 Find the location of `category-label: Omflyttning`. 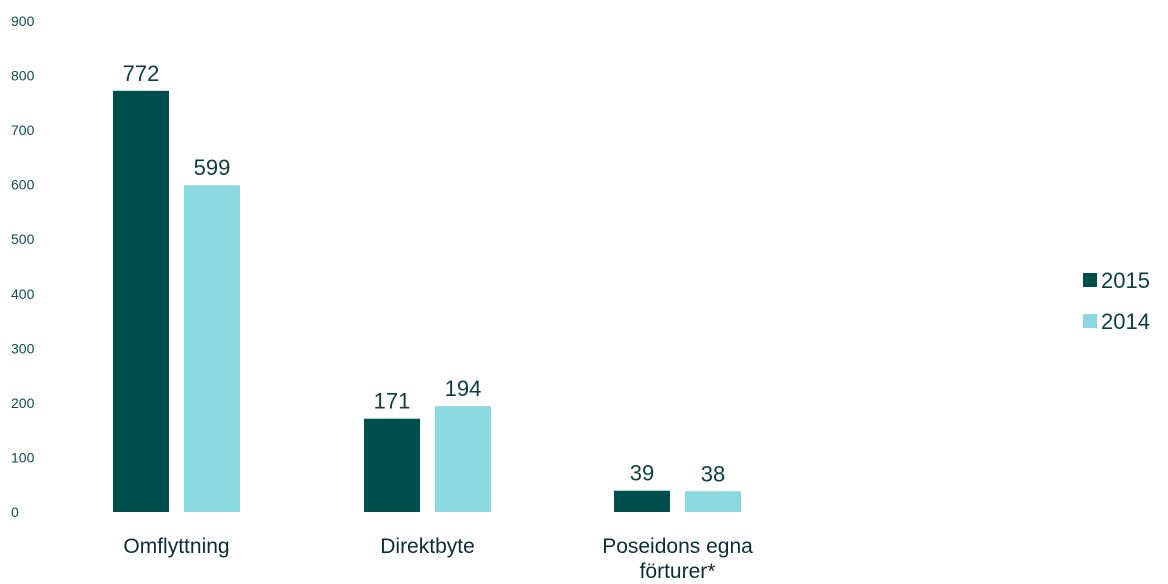

category-label: Omflyttning is located at coordinates (176, 546).